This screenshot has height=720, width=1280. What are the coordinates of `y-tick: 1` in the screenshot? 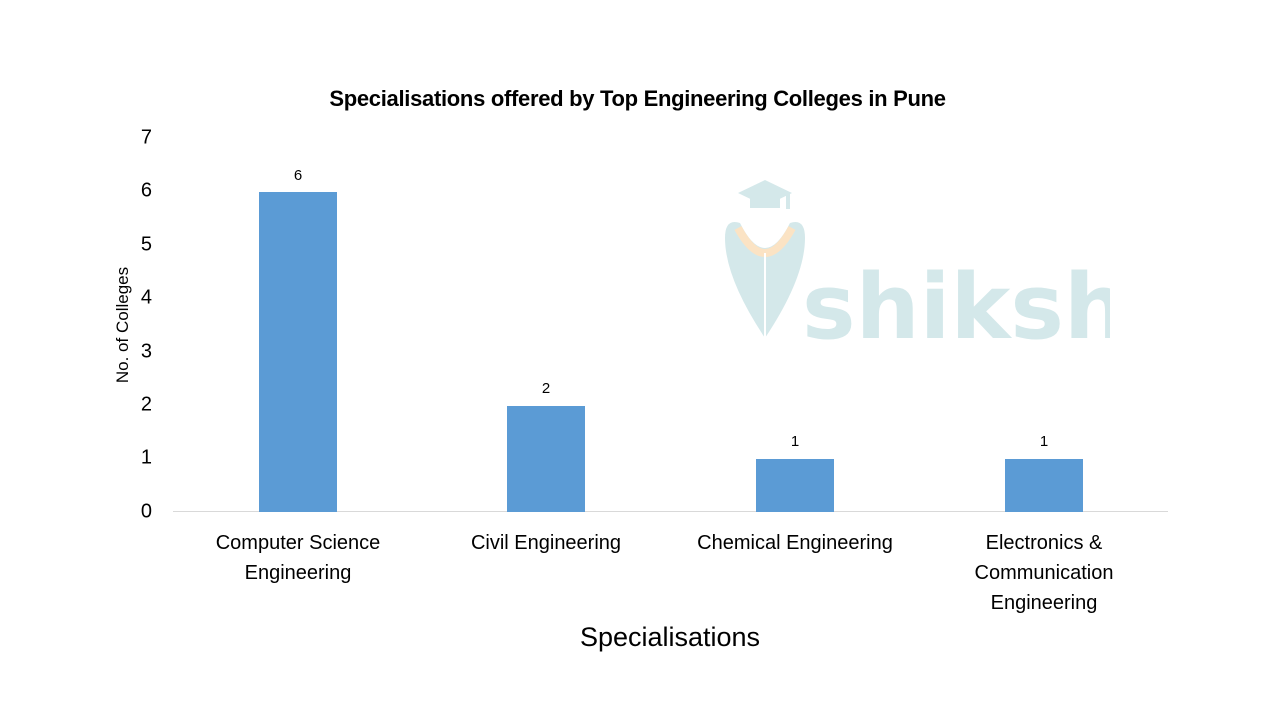 It's located at (146, 457).